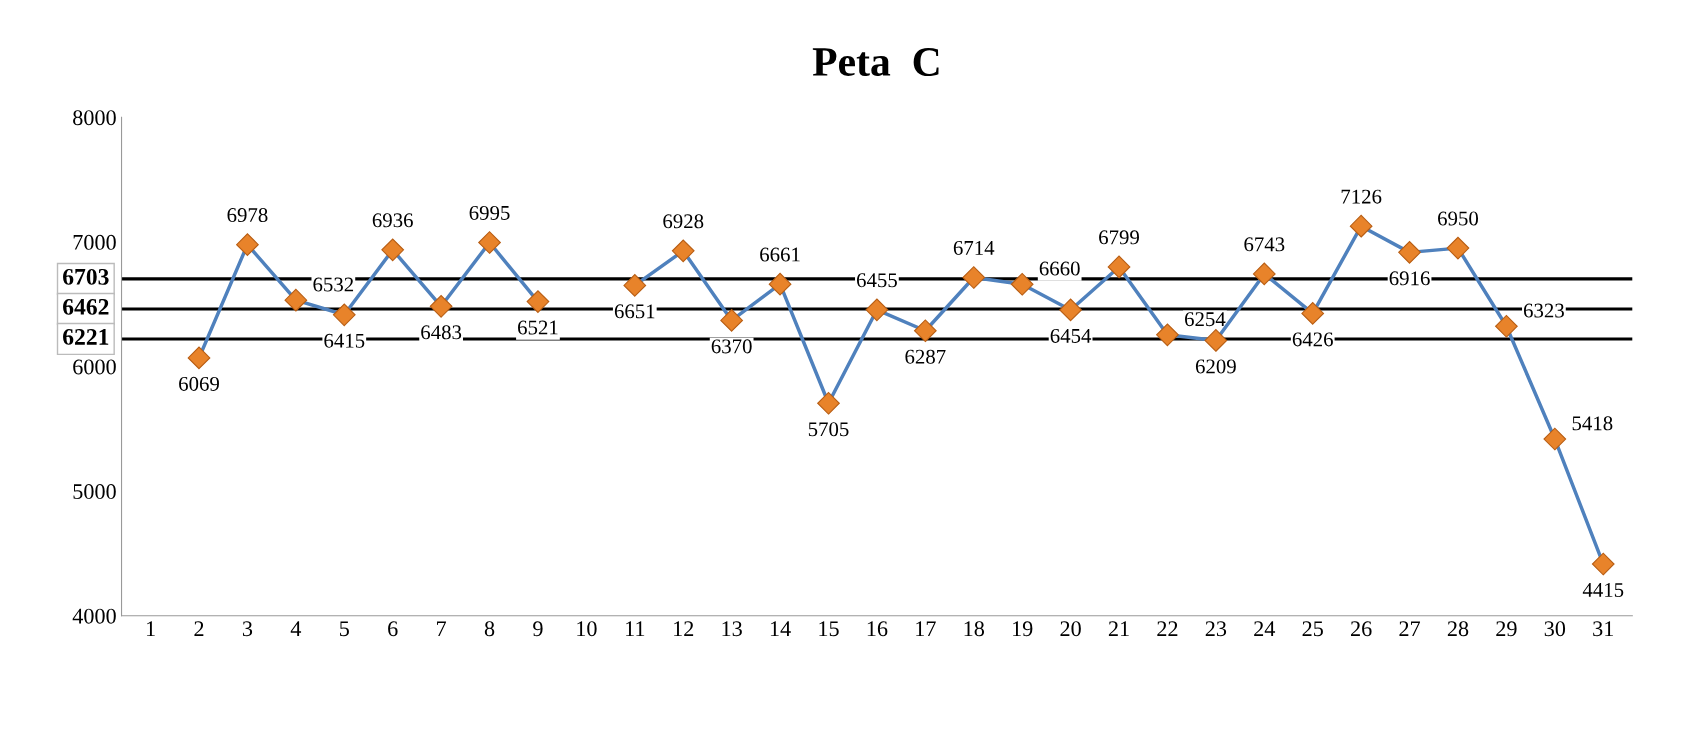  Describe the element at coordinates (926, 628) in the screenshot. I see `x-tick-label: 17` at that location.